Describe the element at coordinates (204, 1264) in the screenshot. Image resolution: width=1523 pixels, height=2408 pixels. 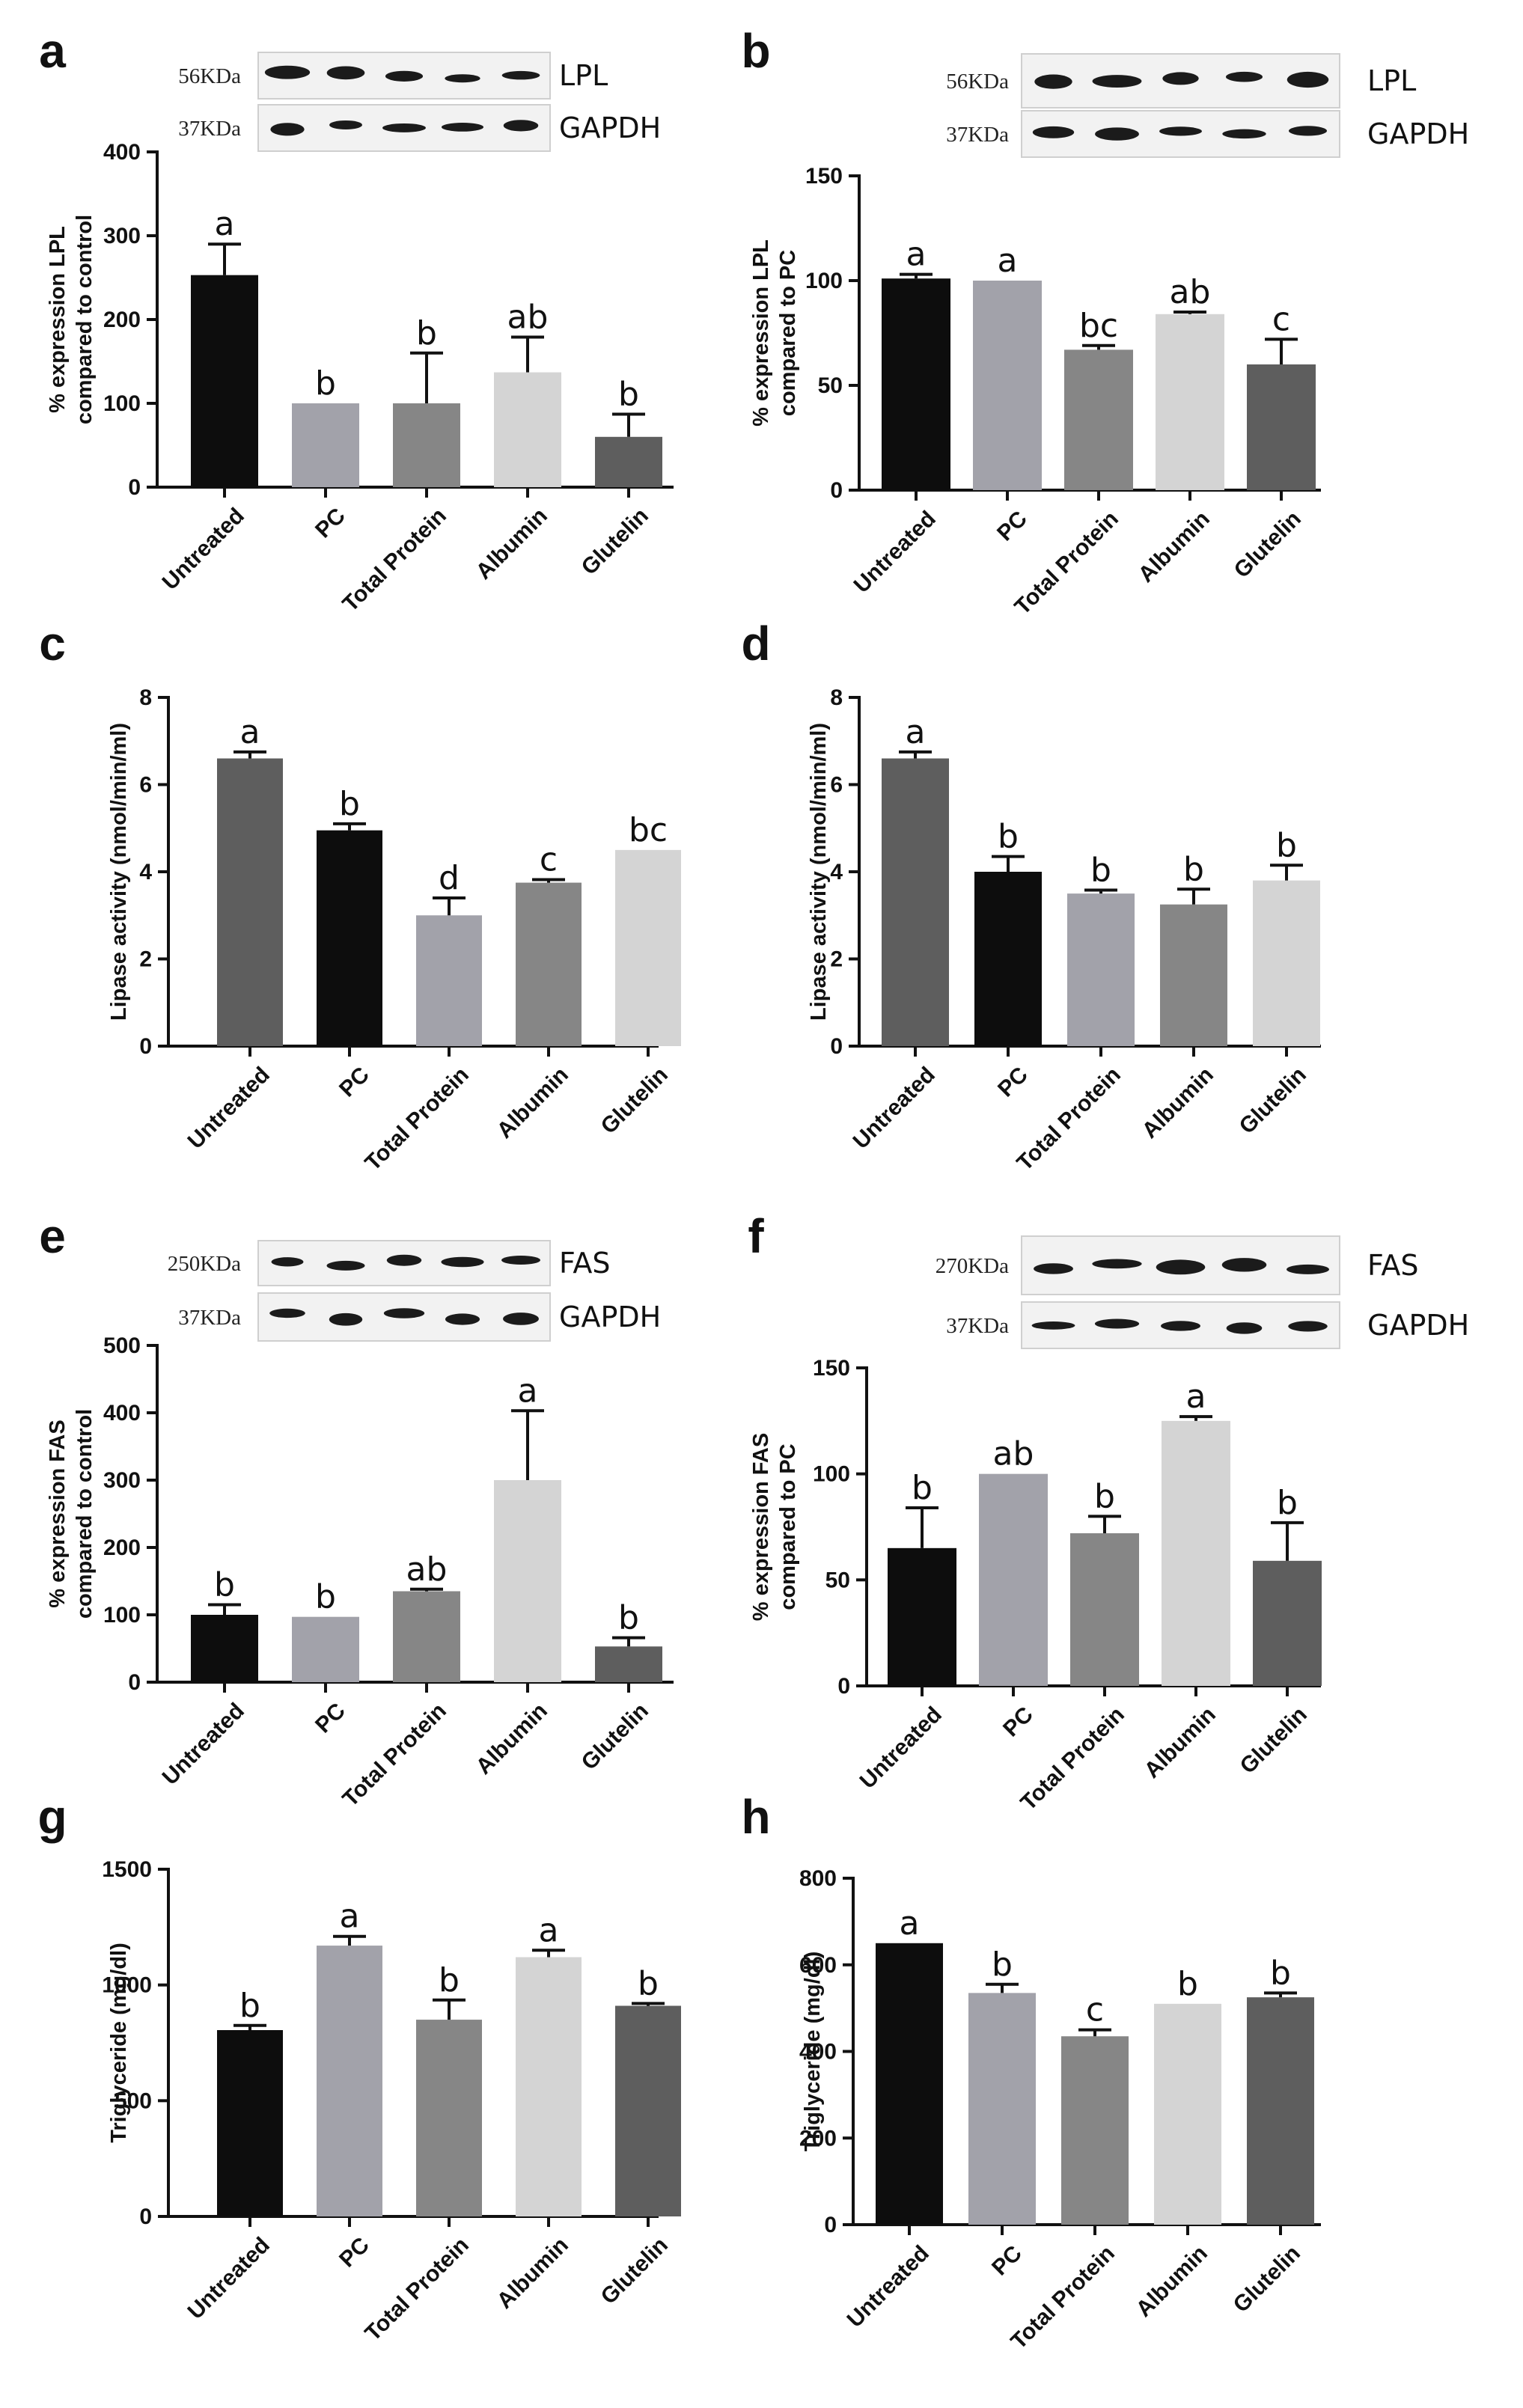
I see `blot-kda-label: 250KDa` at that location.